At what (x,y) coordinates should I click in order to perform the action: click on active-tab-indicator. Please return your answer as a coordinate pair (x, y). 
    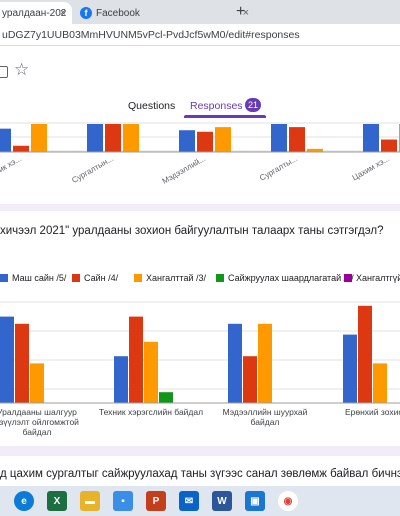
    Looking at the image, I should click on (225, 116).